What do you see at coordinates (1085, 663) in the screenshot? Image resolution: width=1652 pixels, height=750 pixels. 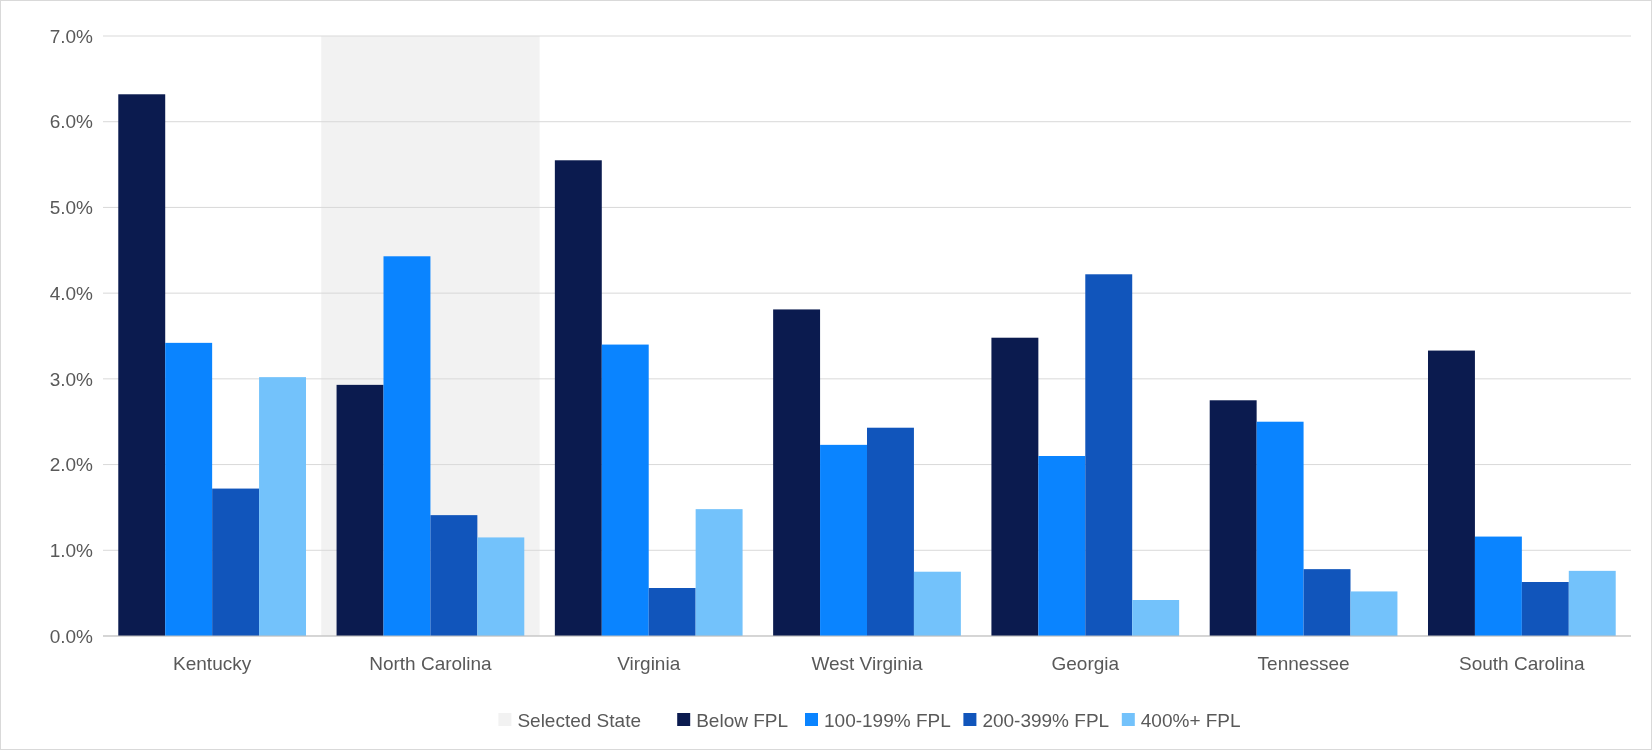 I see `x-tick-label: Georgia` at bounding box center [1085, 663].